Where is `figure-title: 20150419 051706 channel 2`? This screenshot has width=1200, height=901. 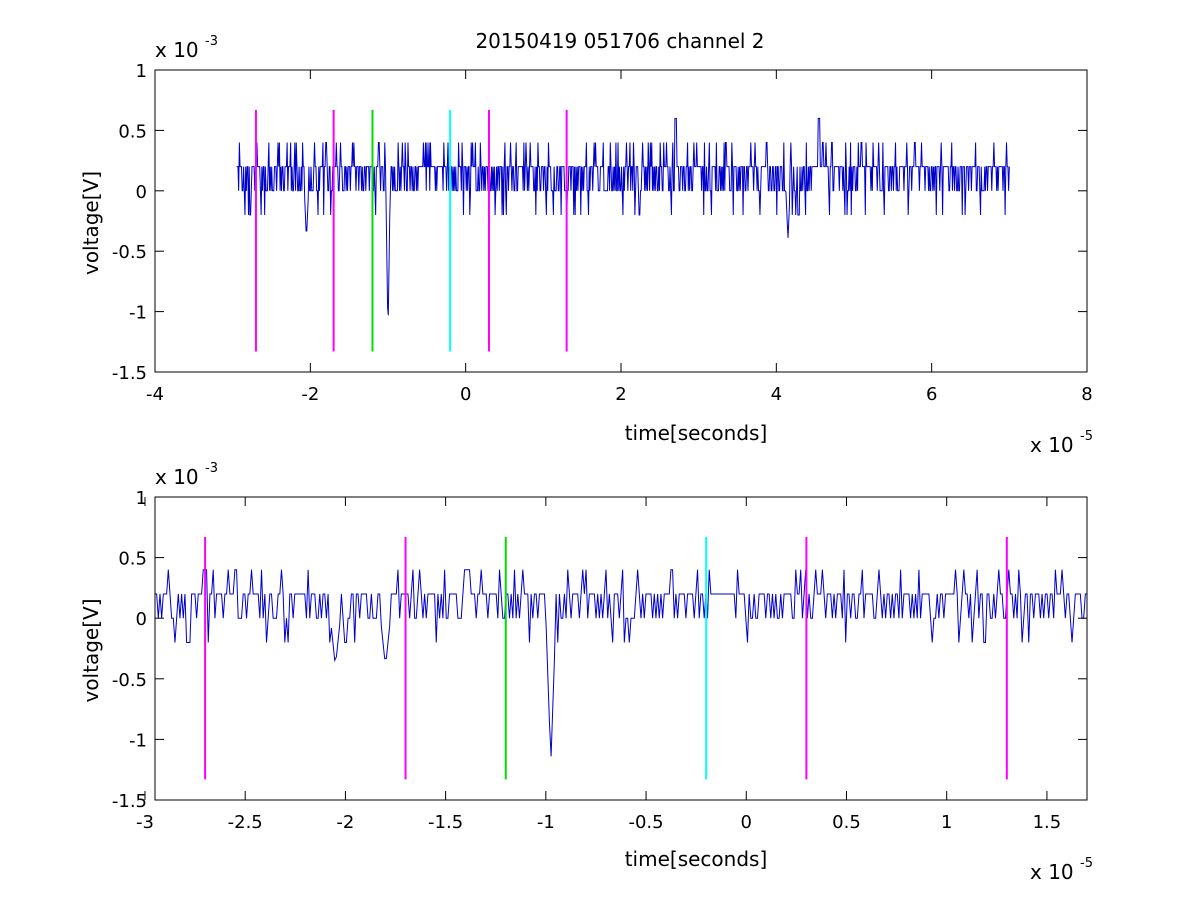
figure-title: 20150419 051706 channel 2 is located at coordinates (619, 41).